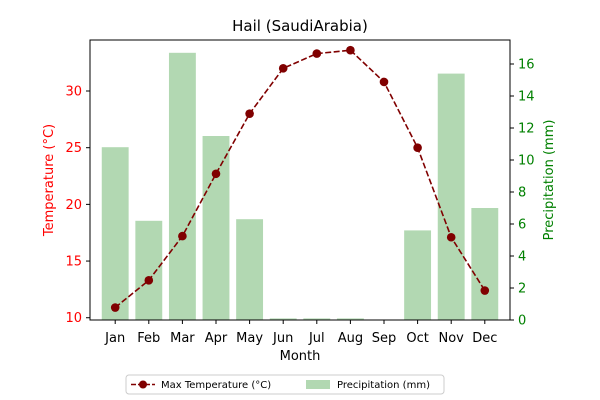  What do you see at coordinates (216, 385) in the screenshot?
I see `legend-temperature-label: Max Temperature (°C)` at bounding box center [216, 385].